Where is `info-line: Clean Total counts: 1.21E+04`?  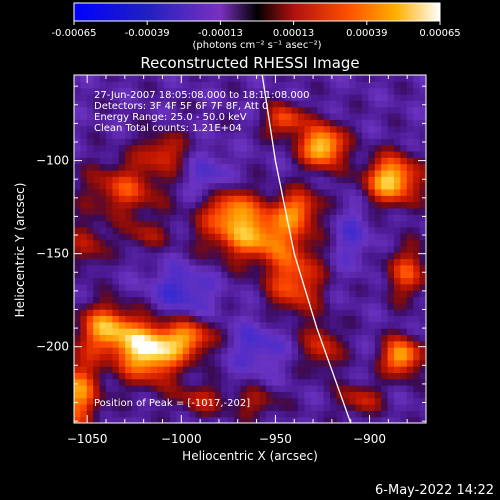
info-line: Clean Total counts: 1.21E+04 is located at coordinates (168, 128).